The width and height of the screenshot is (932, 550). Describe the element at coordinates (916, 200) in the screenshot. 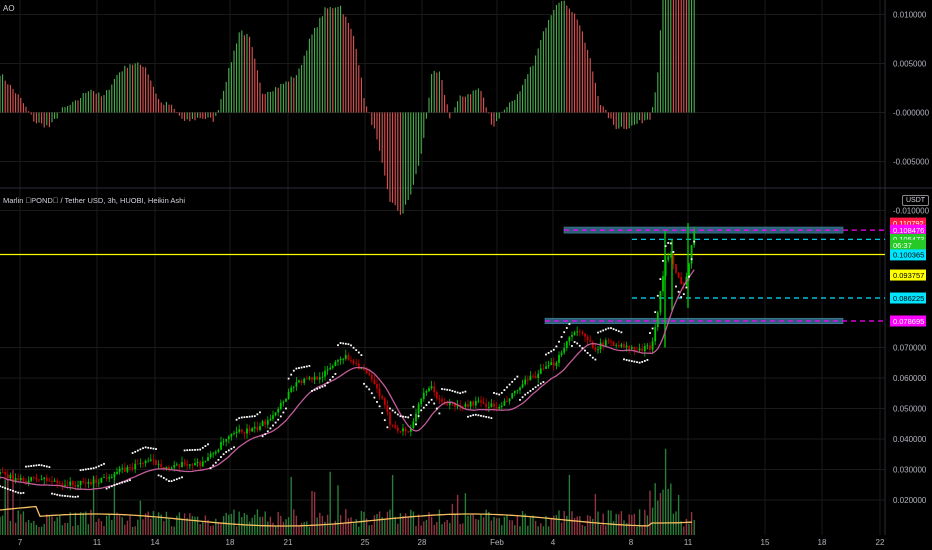

I see `currency-button: USDT` at that location.